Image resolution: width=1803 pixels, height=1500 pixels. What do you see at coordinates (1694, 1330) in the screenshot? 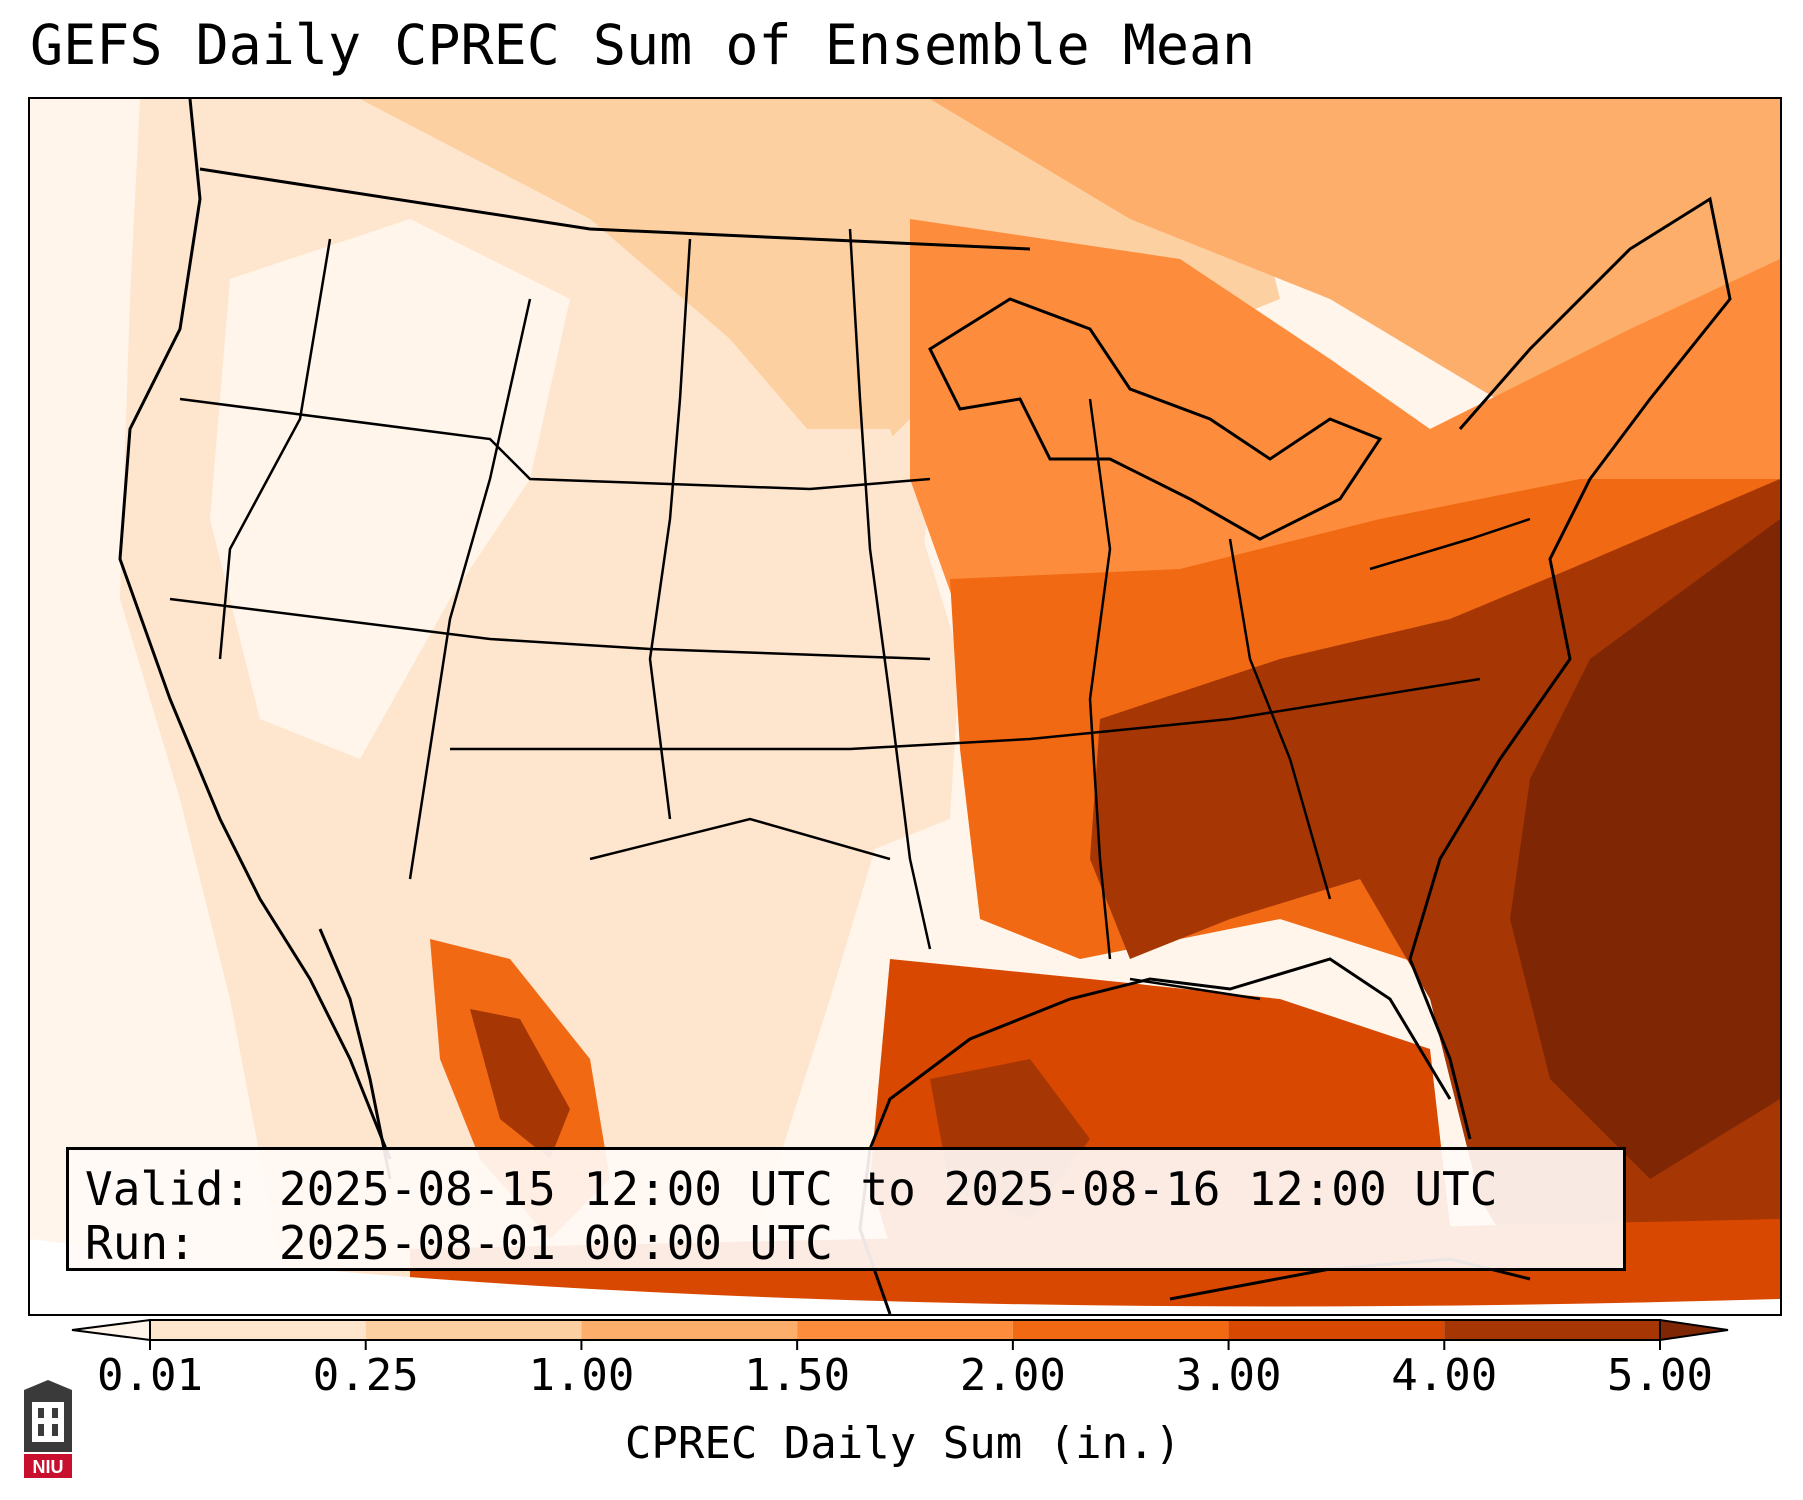
I see `colorbar-extend-high` at bounding box center [1694, 1330].